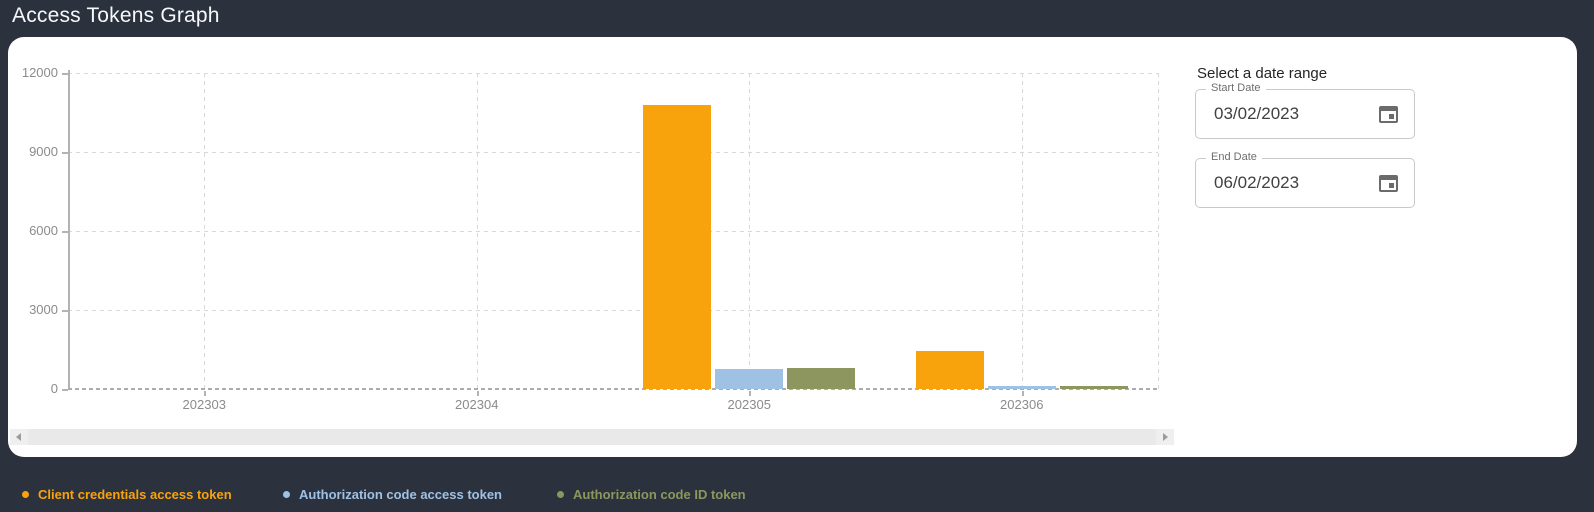 This screenshot has width=1594, height=512. Describe the element at coordinates (39, 72) in the screenshot. I see `y-axis-label: 12000` at that location.